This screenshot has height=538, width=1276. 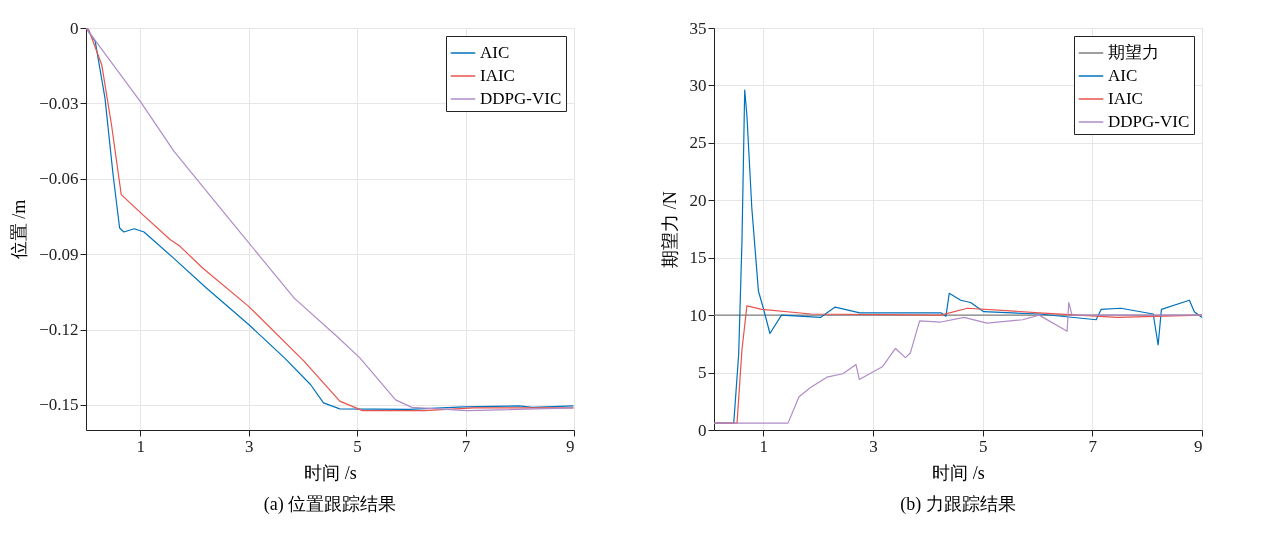 What do you see at coordinates (1133, 52) in the screenshot?
I see `legend-label: 期望力` at bounding box center [1133, 52].